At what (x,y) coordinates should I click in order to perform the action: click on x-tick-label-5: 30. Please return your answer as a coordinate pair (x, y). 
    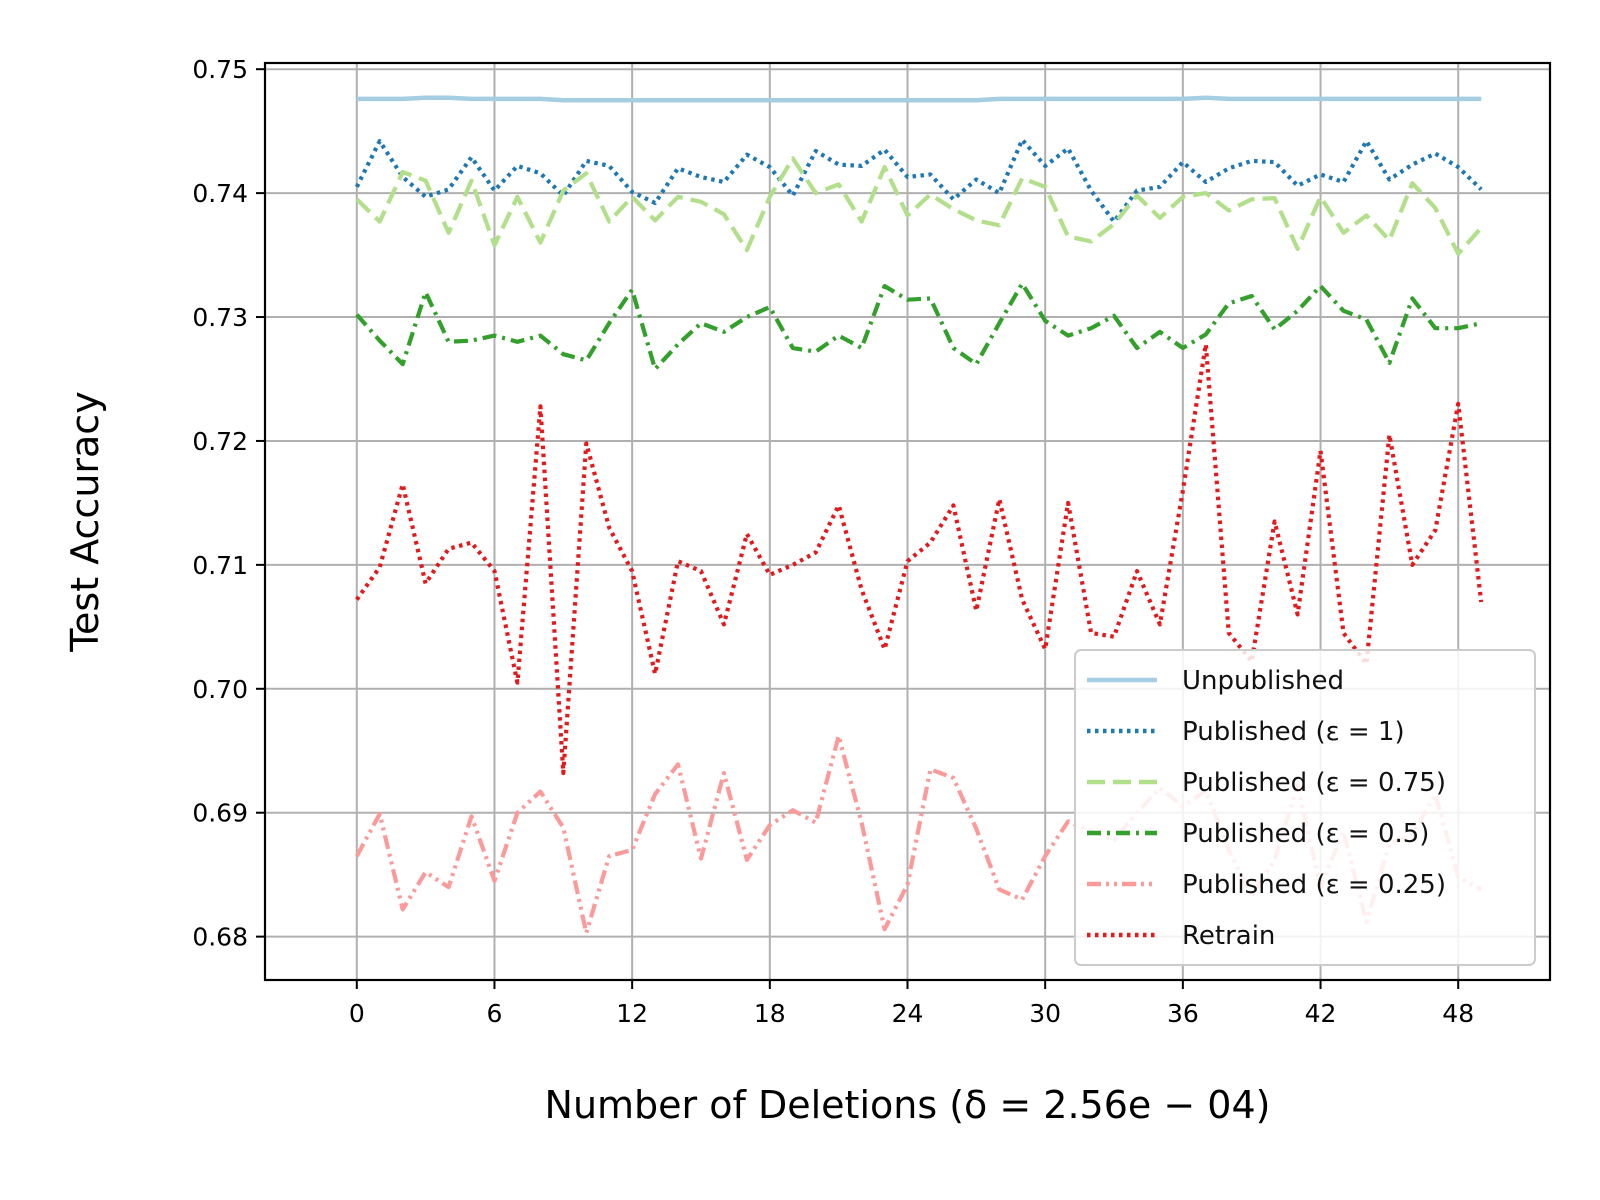
    Looking at the image, I should click on (1045, 1013).